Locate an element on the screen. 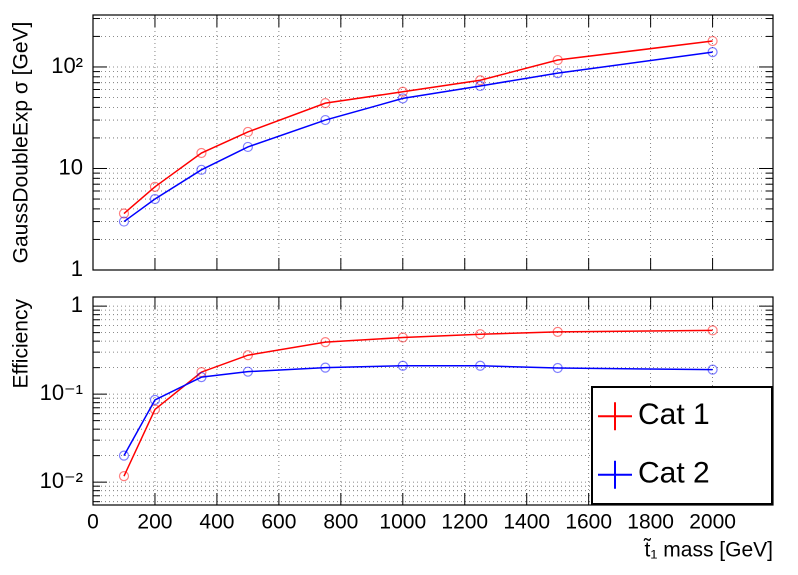 Image resolution: width=798 pixels, height=575 pixels. legend-label: Cat 2 is located at coordinates (674, 473).